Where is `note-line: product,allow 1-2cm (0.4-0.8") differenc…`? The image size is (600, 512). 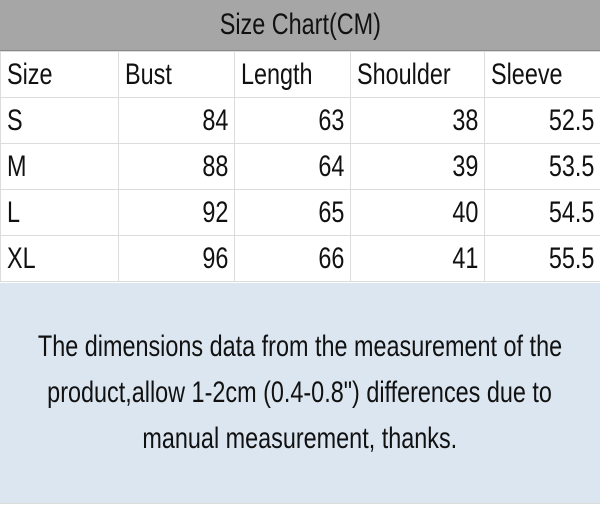 note-line: product,allow 1-2cm (0.4-0.8") differenc… is located at coordinates (300, 392).